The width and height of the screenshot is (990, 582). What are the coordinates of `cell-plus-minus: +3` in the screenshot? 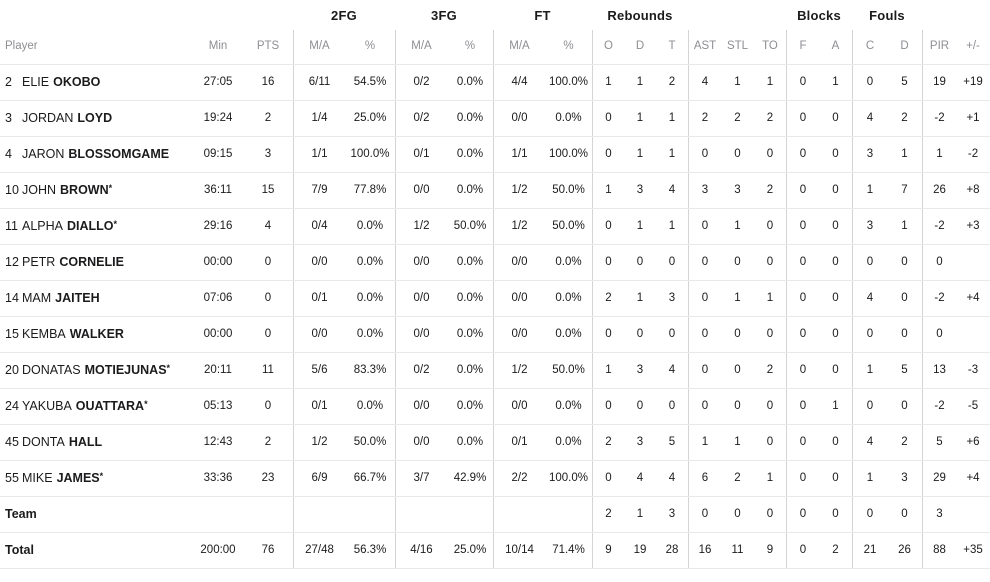 It's located at (973, 225).